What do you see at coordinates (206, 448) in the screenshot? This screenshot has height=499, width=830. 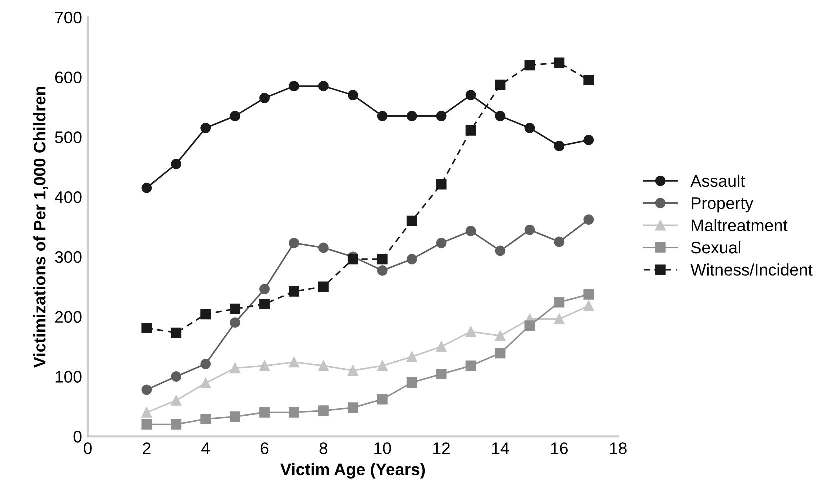 I see `x-tick-label: 4` at bounding box center [206, 448].